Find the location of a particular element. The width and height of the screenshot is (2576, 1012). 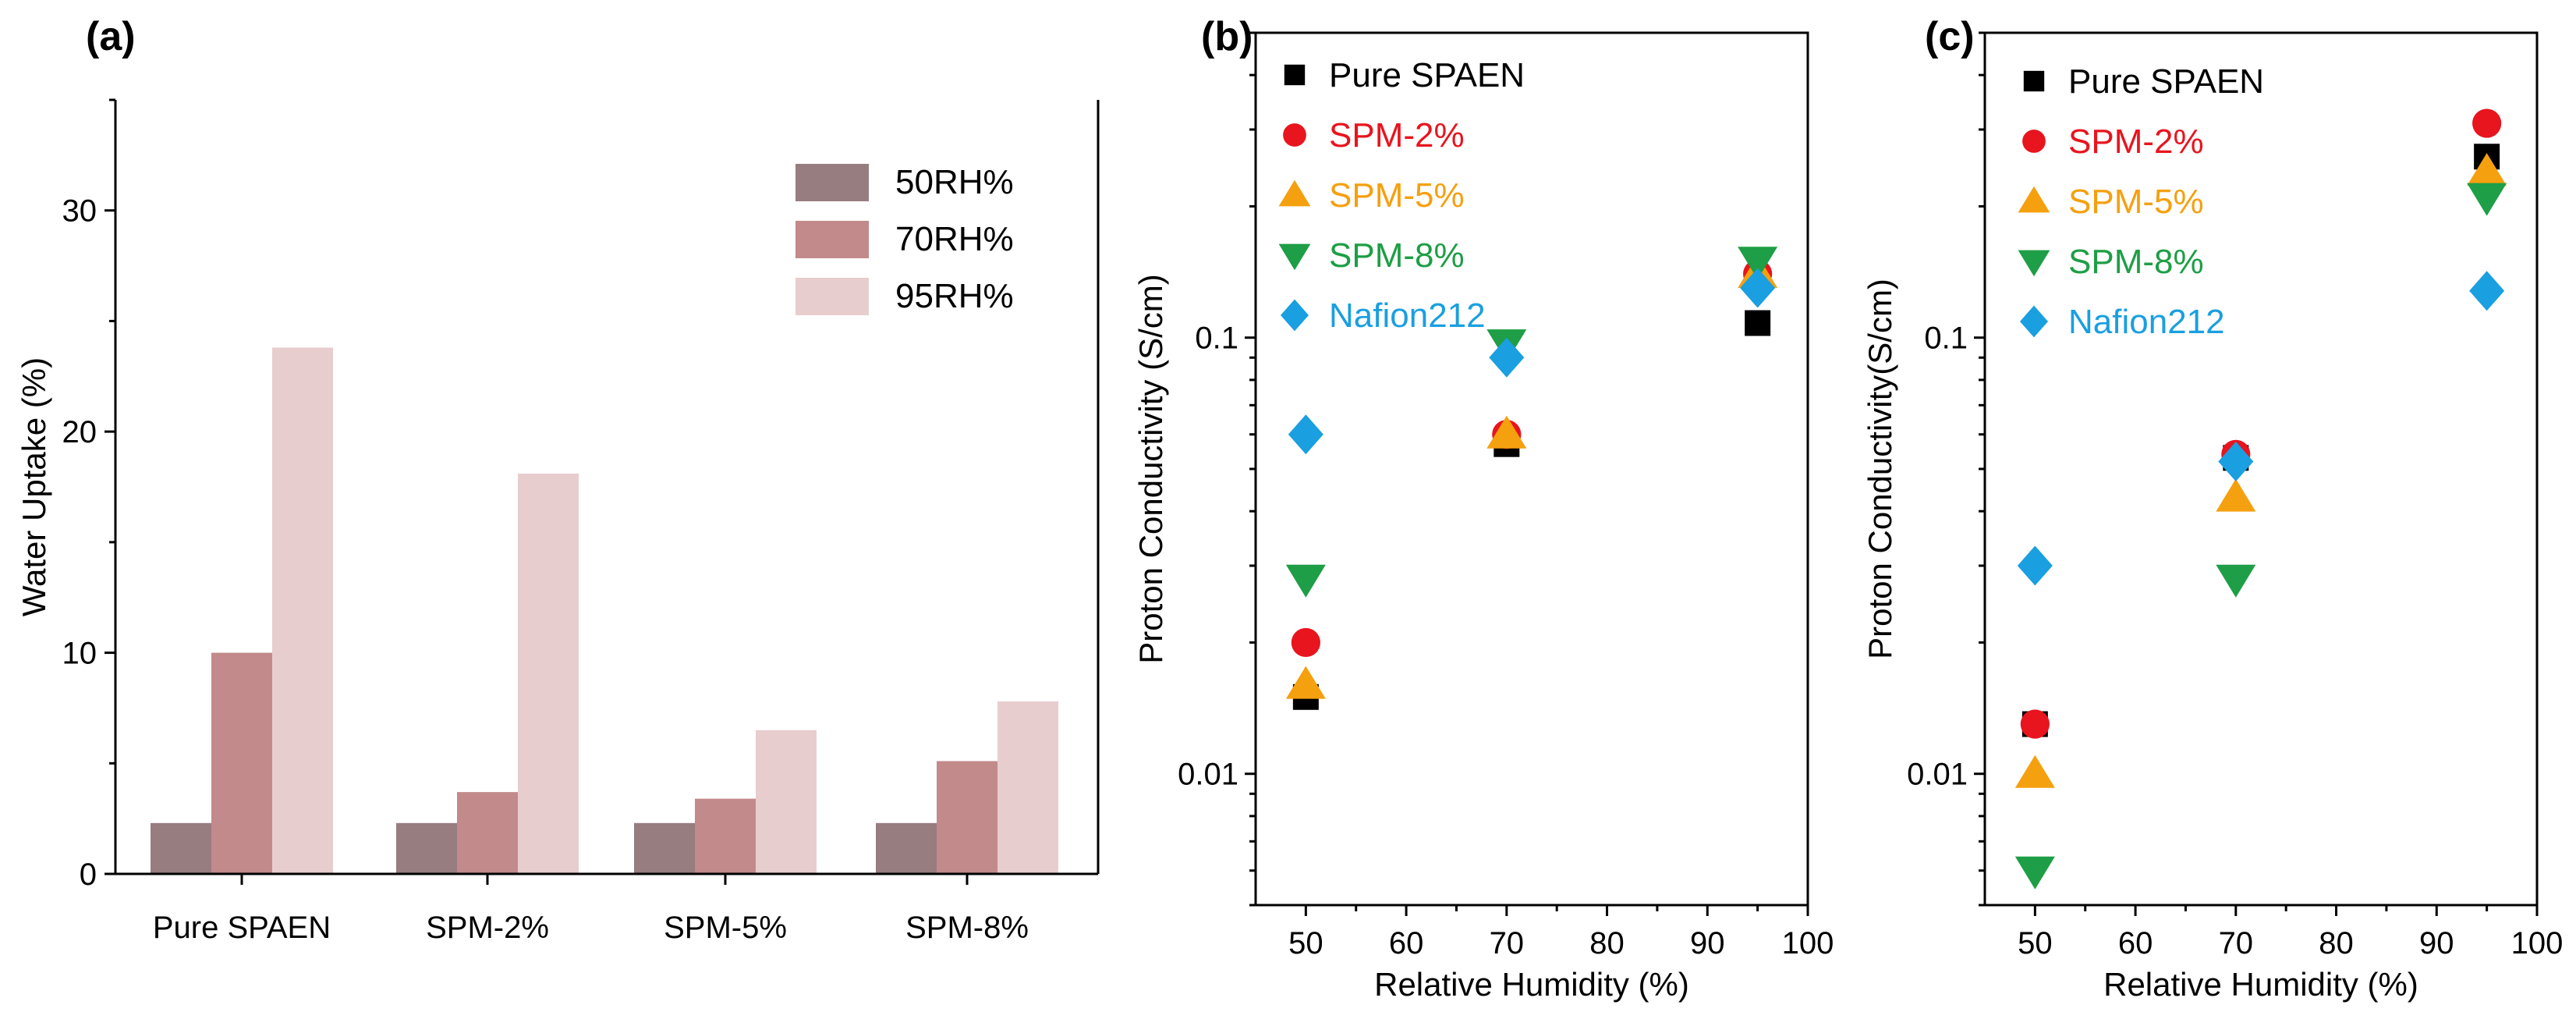

point-spm-5--95 is located at coordinates (2487, 169).